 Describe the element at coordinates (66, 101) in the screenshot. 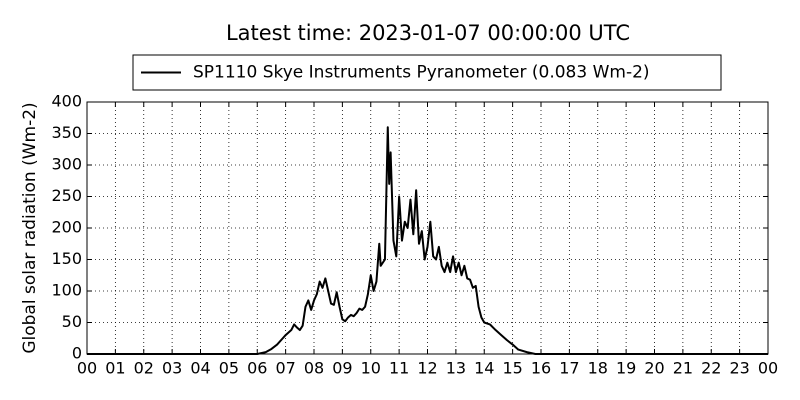

I see `y-tick-label: 400` at that location.